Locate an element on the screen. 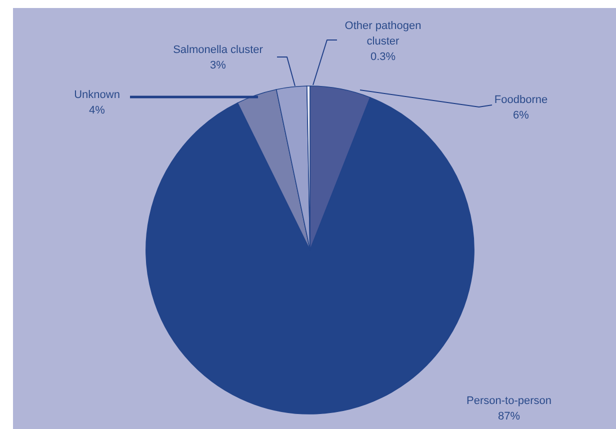  data-label: 6% is located at coordinates (521, 116).